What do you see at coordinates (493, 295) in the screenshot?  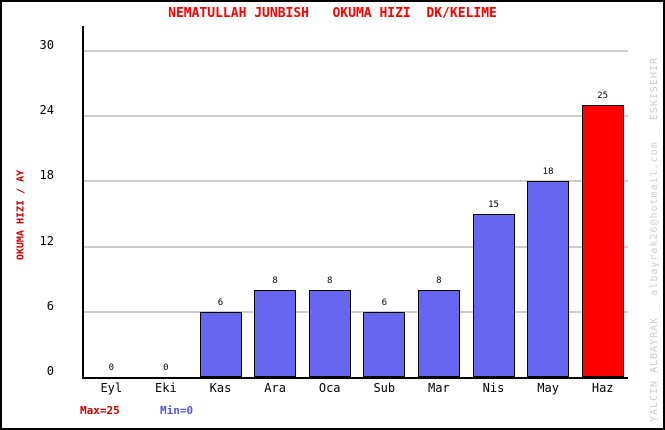 I see `bar-nis` at bounding box center [493, 295].